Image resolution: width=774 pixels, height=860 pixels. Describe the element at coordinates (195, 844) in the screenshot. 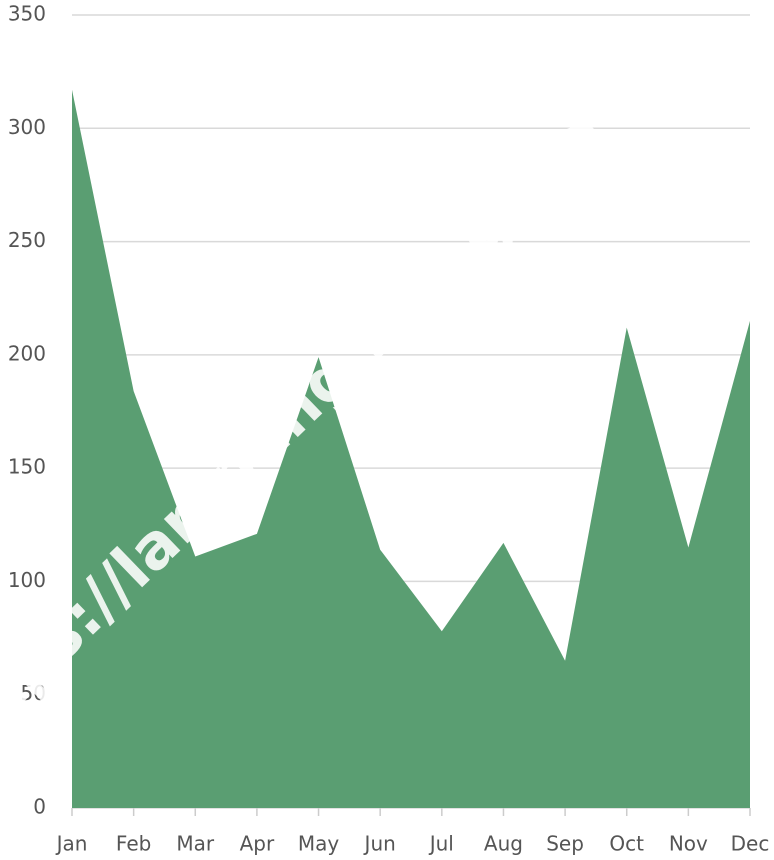

I see `x-tick-label: Mar` at that location.